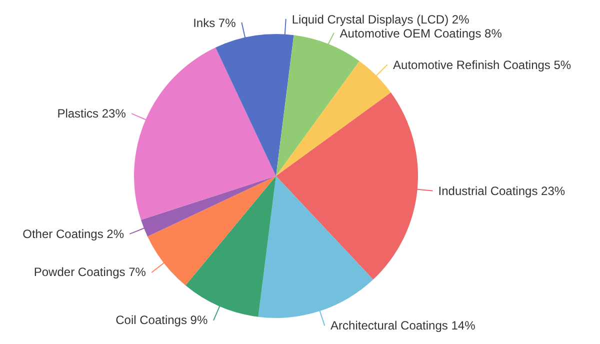 This screenshot has width=600, height=344. I want to click on slice-label: Other Coatings 2%, so click(73, 233).